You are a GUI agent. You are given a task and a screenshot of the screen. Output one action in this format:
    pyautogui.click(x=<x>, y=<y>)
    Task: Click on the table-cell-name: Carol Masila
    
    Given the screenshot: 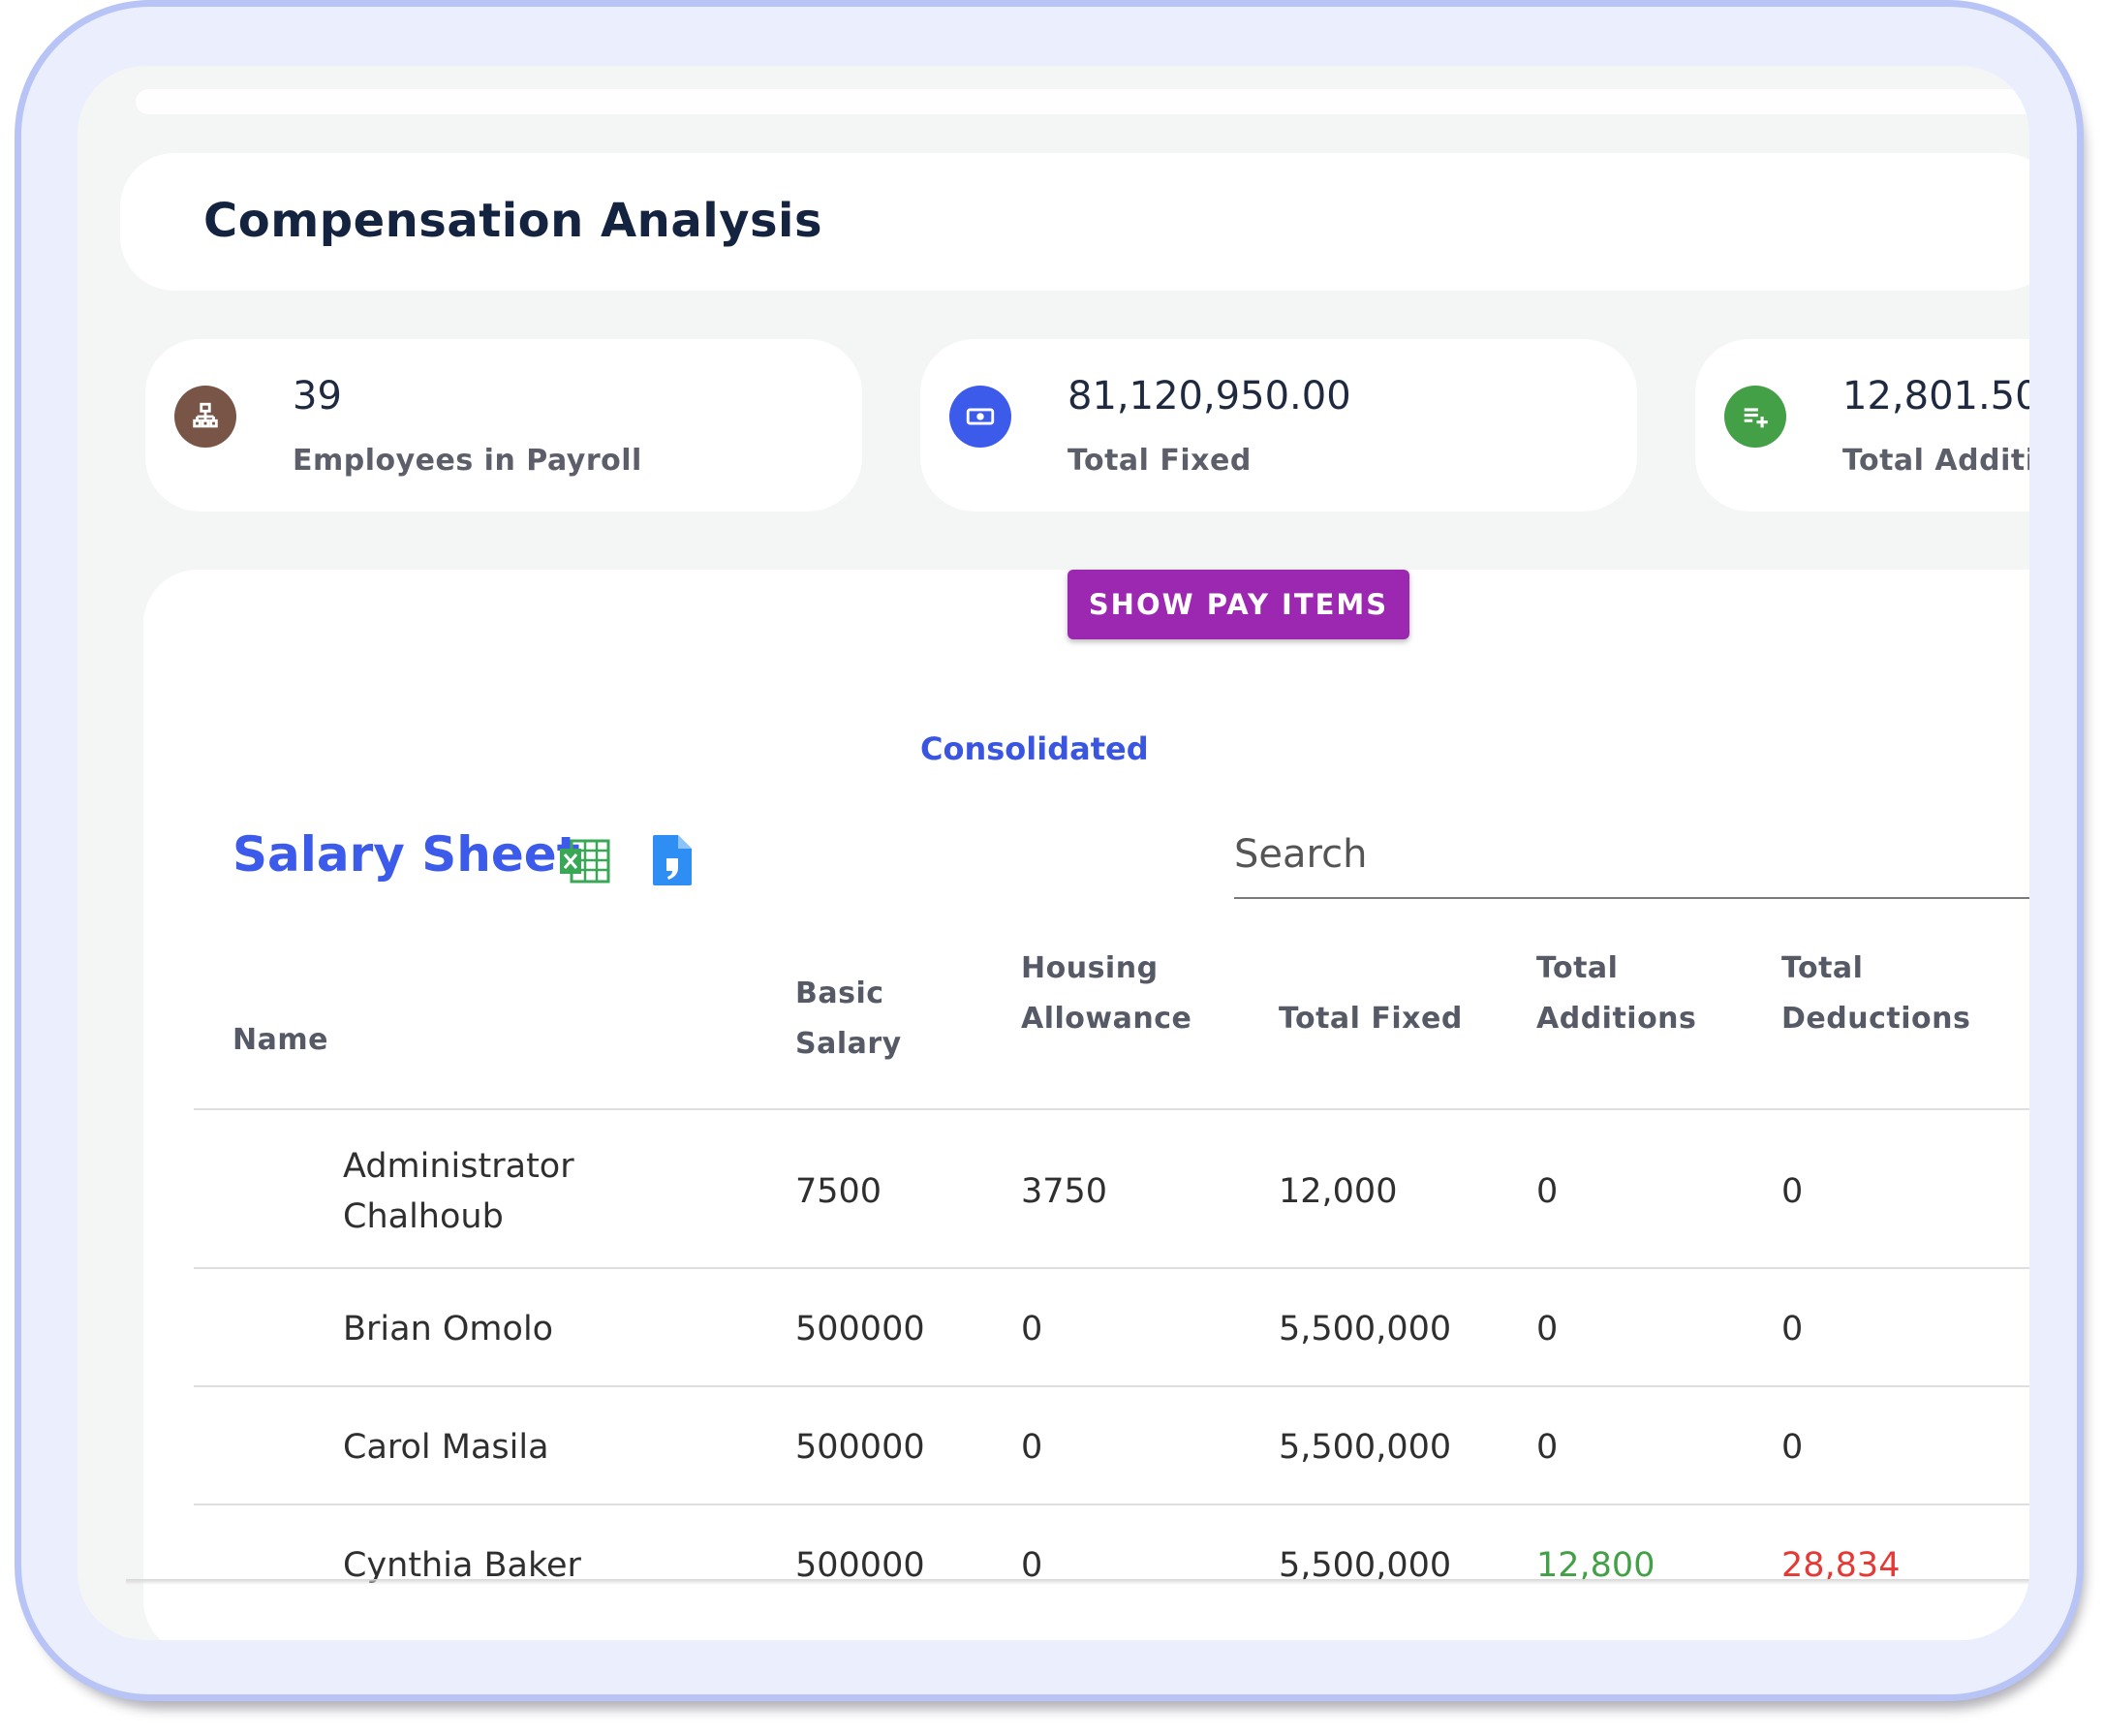 What is the action you would take?
    pyautogui.click(x=446, y=1447)
    